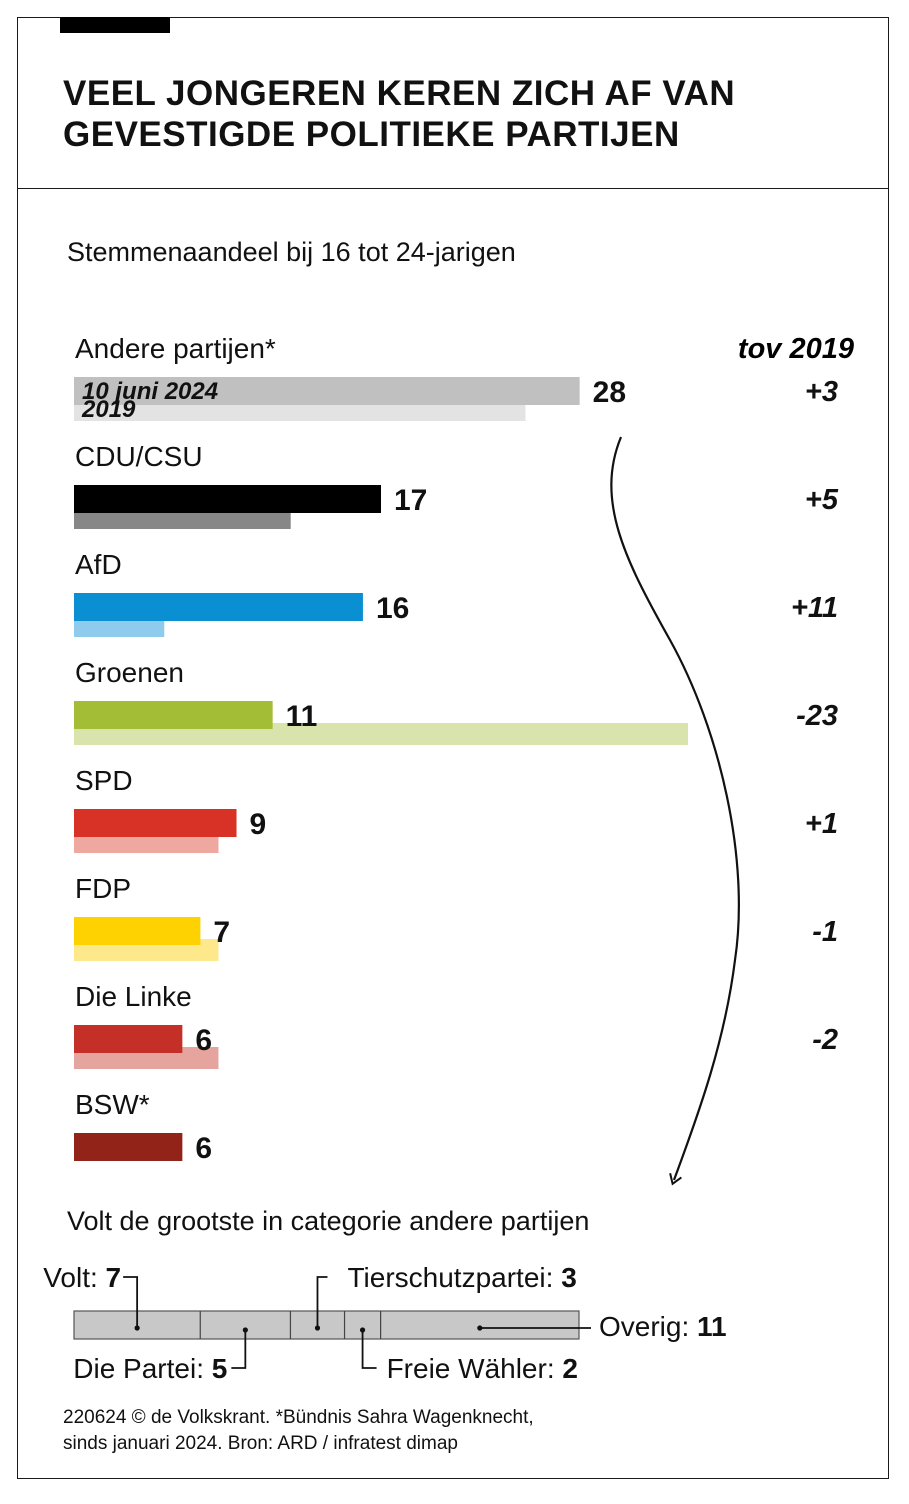 The height and width of the screenshot is (1504, 909). Describe the element at coordinates (150, 391) in the screenshot. I see `legend-current: 10 juni 2024` at that location.